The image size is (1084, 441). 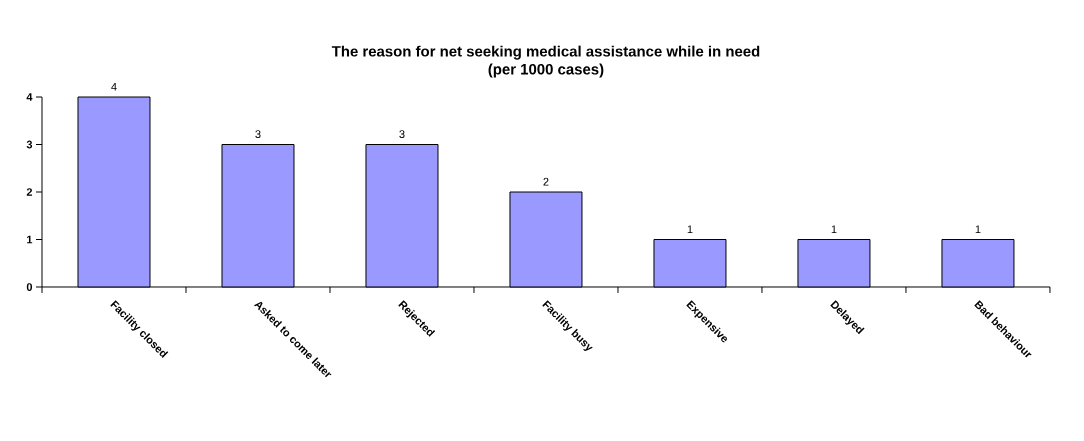 What do you see at coordinates (114, 86) in the screenshot?
I see `data-label: 4` at bounding box center [114, 86].